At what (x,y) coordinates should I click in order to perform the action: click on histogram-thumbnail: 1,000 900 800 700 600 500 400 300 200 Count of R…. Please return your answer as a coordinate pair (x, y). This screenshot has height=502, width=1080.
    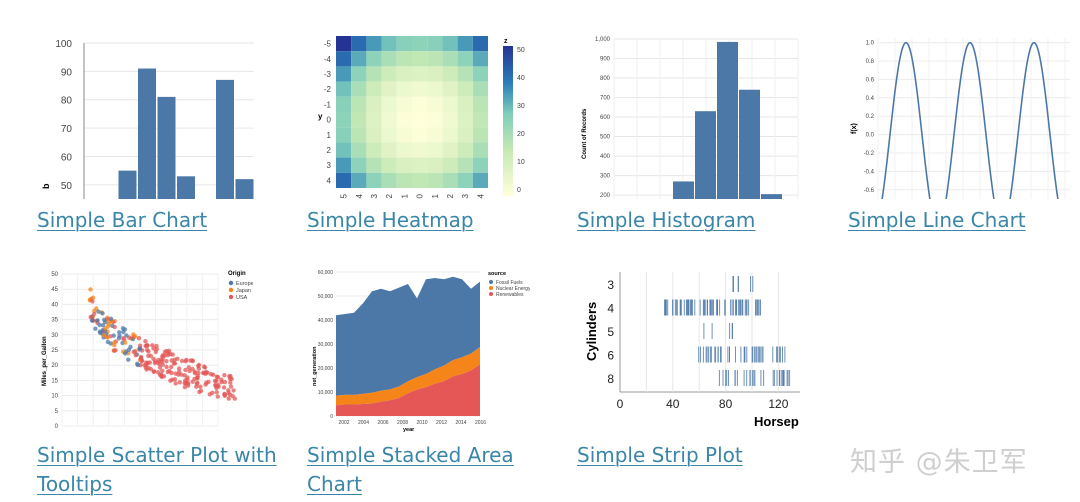
    Looking at the image, I should click on (689, 116).